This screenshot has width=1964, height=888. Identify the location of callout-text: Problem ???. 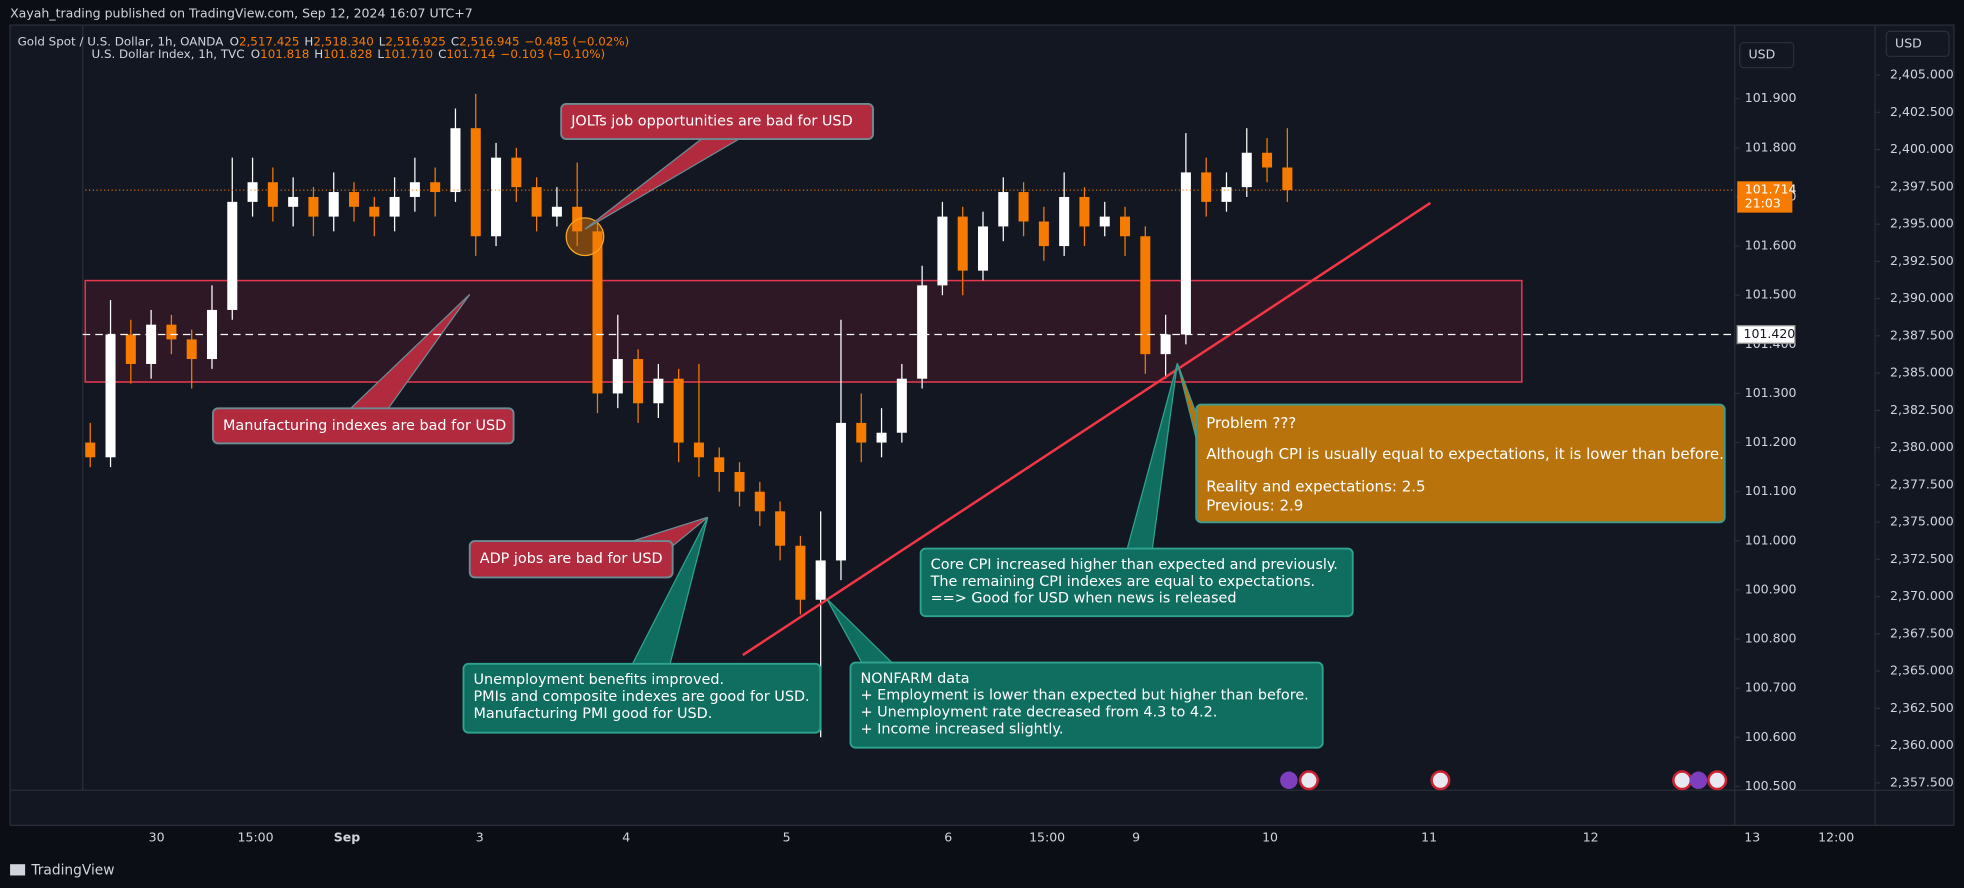
(1251, 423).